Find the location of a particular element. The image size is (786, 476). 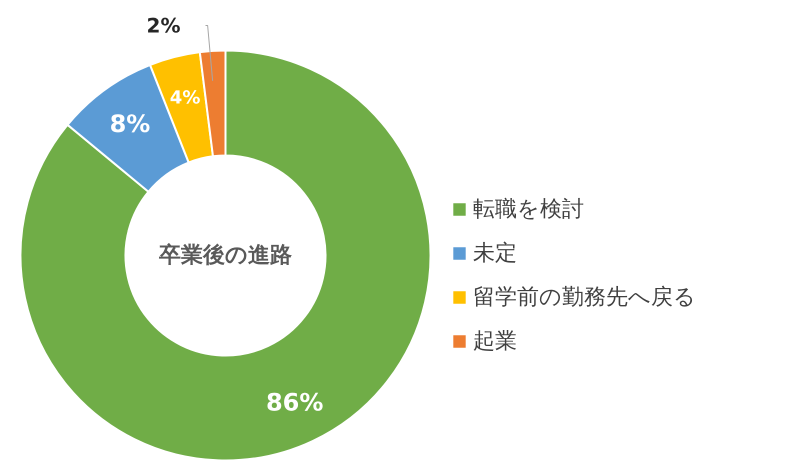

legend-label: 起業 is located at coordinates (495, 342).